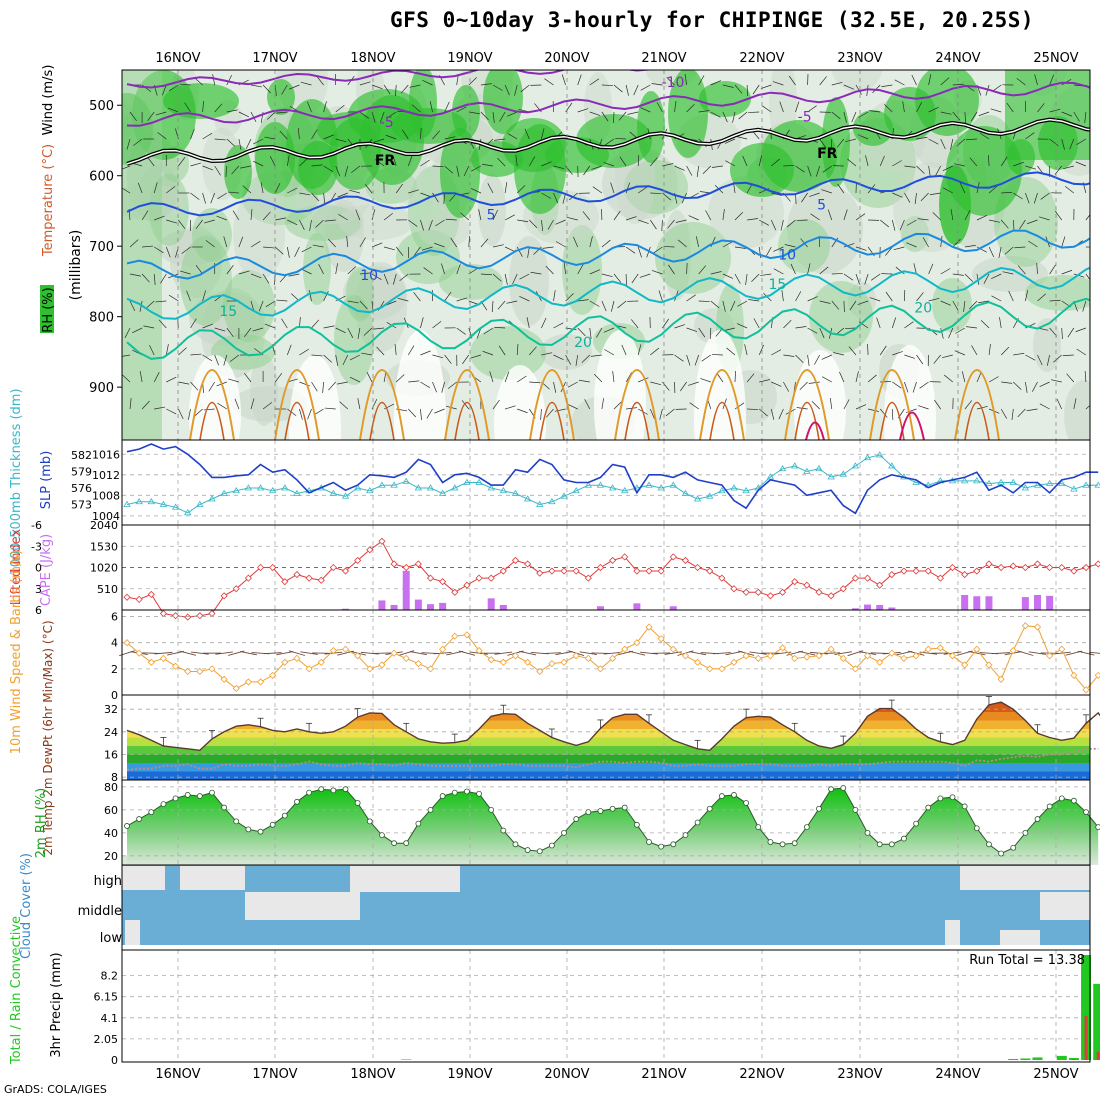 The image size is (1100, 1100). What do you see at coordinates (608, 328) in the screenshot?
I see `isotherm-contour` at bounding box center [608, 328].